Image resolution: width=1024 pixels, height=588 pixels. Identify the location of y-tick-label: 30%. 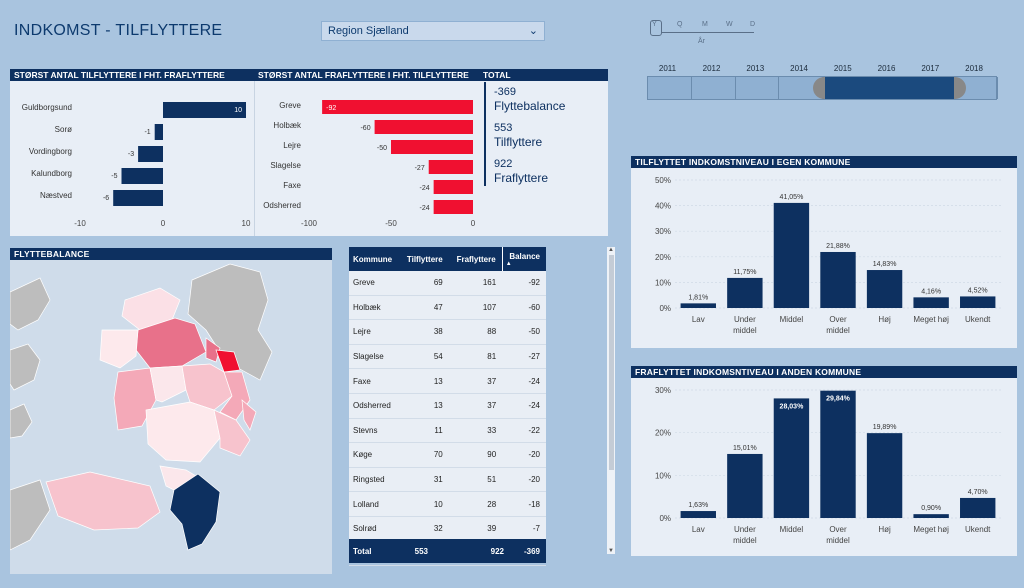
(663, 231).